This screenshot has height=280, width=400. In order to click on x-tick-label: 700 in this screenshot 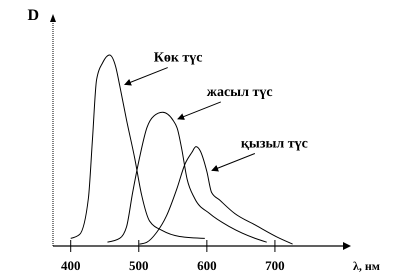, I will do `click(275, 265)`.